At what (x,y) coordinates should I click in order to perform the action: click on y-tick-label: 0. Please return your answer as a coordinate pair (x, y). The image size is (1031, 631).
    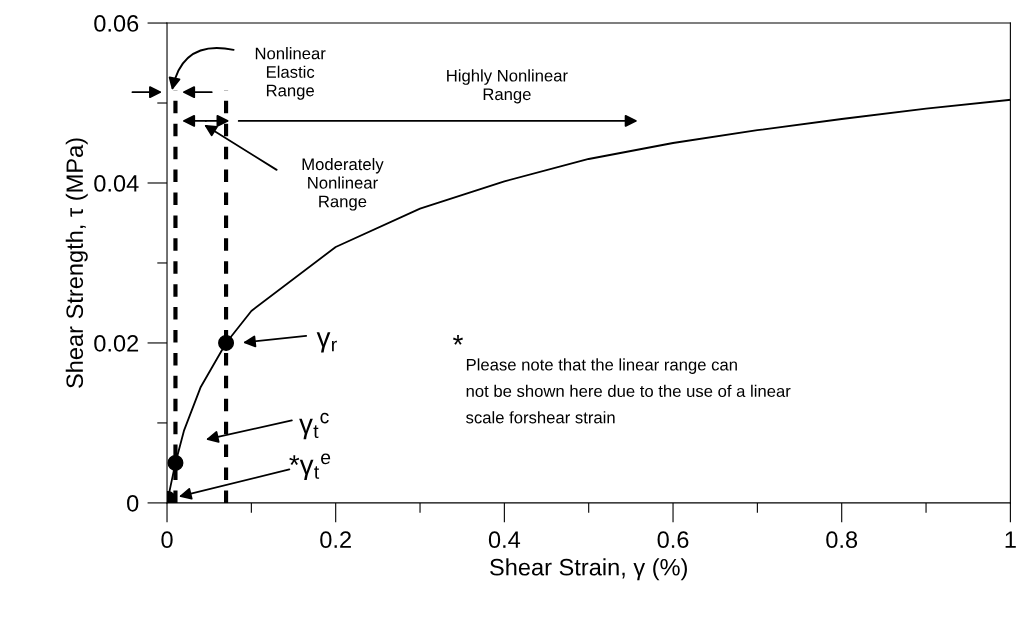
    Looking at the image, I should click on (133, 503).